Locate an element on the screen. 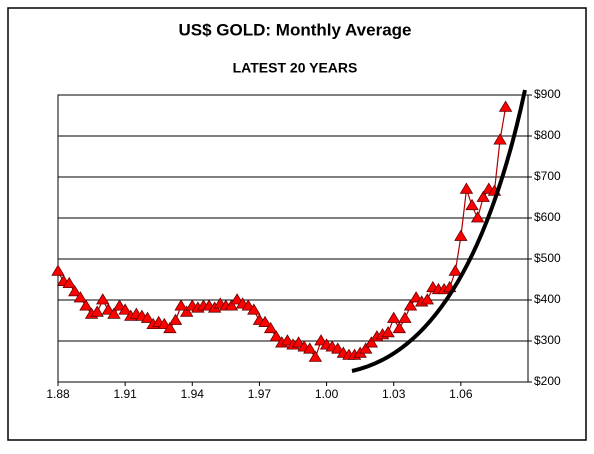  y-tick-label: $800 is located at coordinates (547, 135).